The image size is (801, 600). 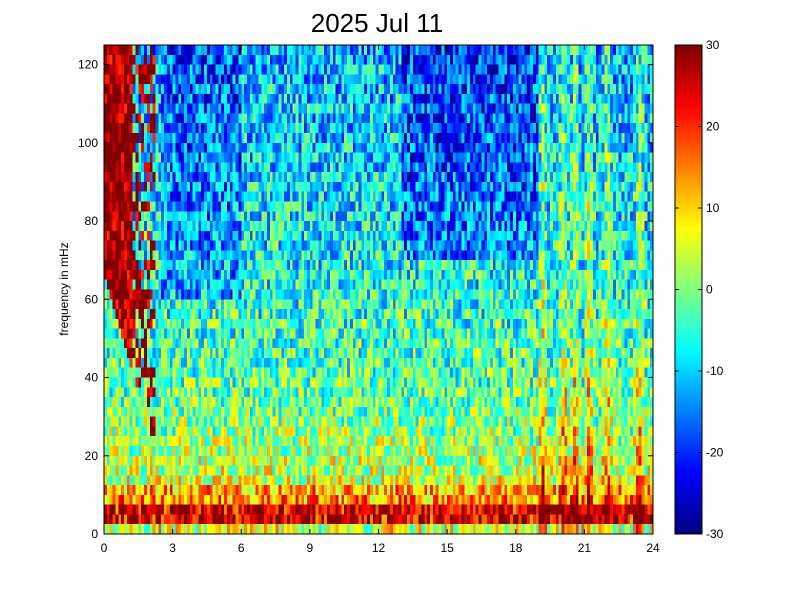 I want to click on colorbar-tick-label: -30, so click(x=715, y=534).